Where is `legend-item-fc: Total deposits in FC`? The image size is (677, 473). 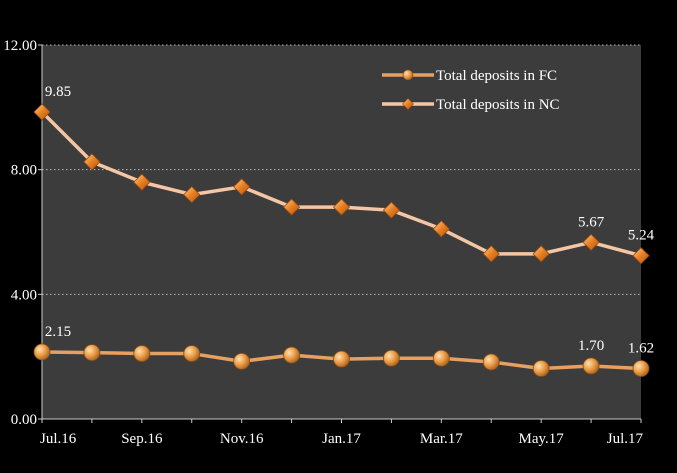
legend-item-fc: Total deposits in FC is located at coordinates (469, 76).